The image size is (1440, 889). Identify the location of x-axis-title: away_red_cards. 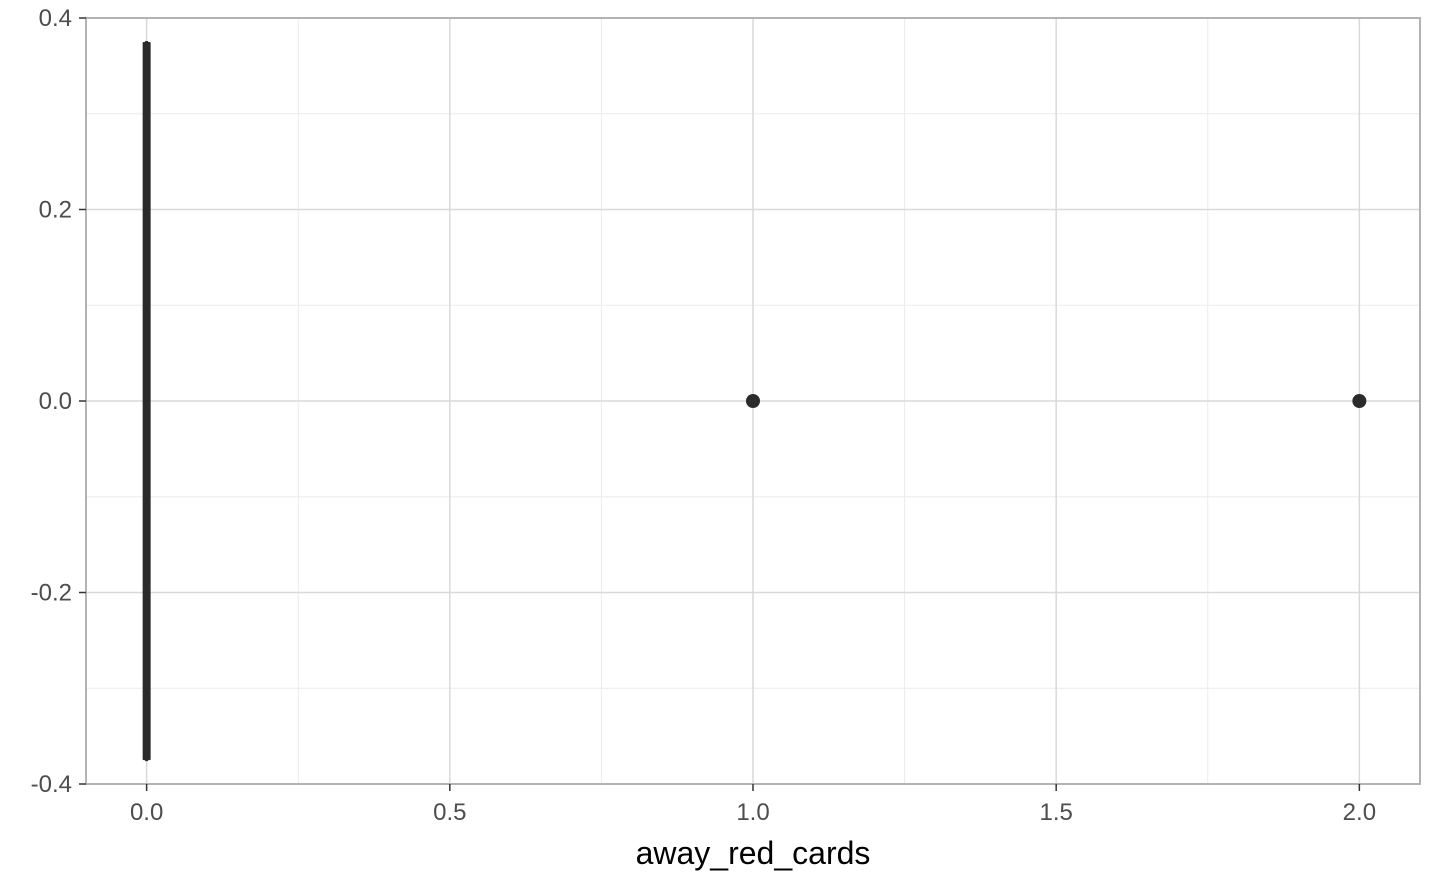
(753, 853).